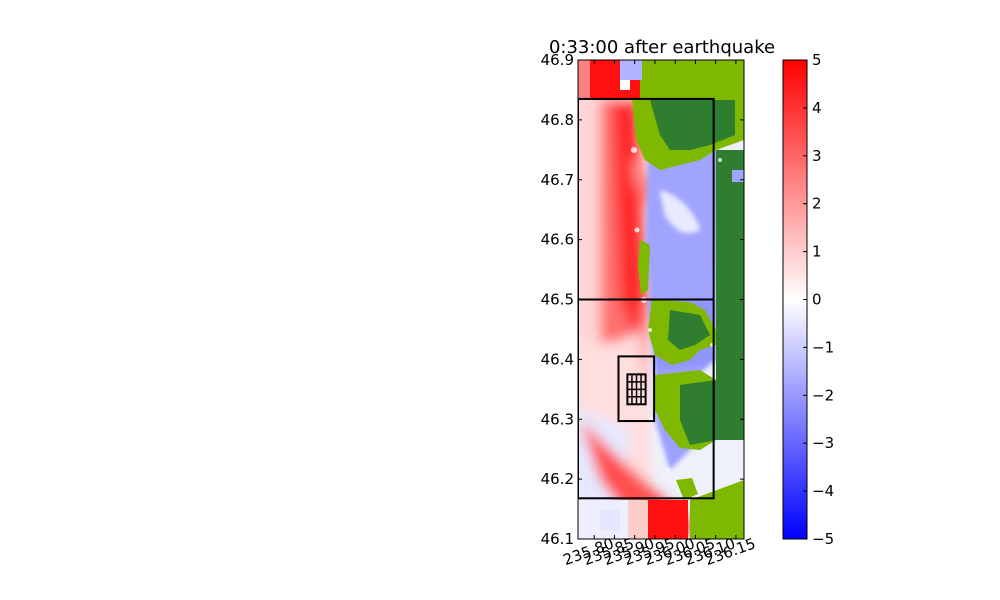  What do you see at coordinates (823, 347) in the screenshot?
I see `colorbar-tick-label: −1` at bounding box center [823, 347].